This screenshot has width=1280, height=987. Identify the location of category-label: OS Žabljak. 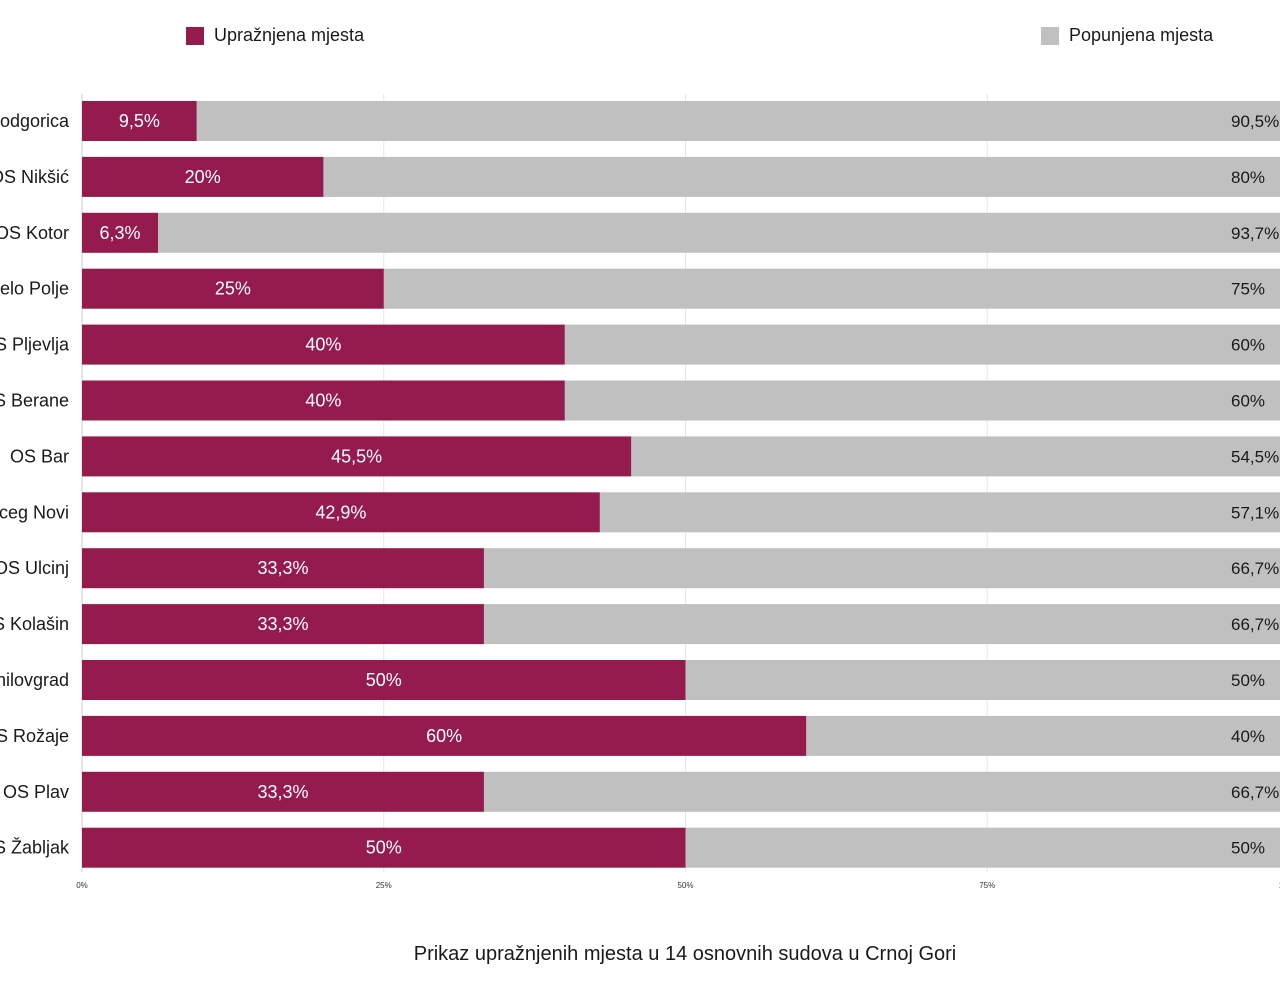
(35, 848).